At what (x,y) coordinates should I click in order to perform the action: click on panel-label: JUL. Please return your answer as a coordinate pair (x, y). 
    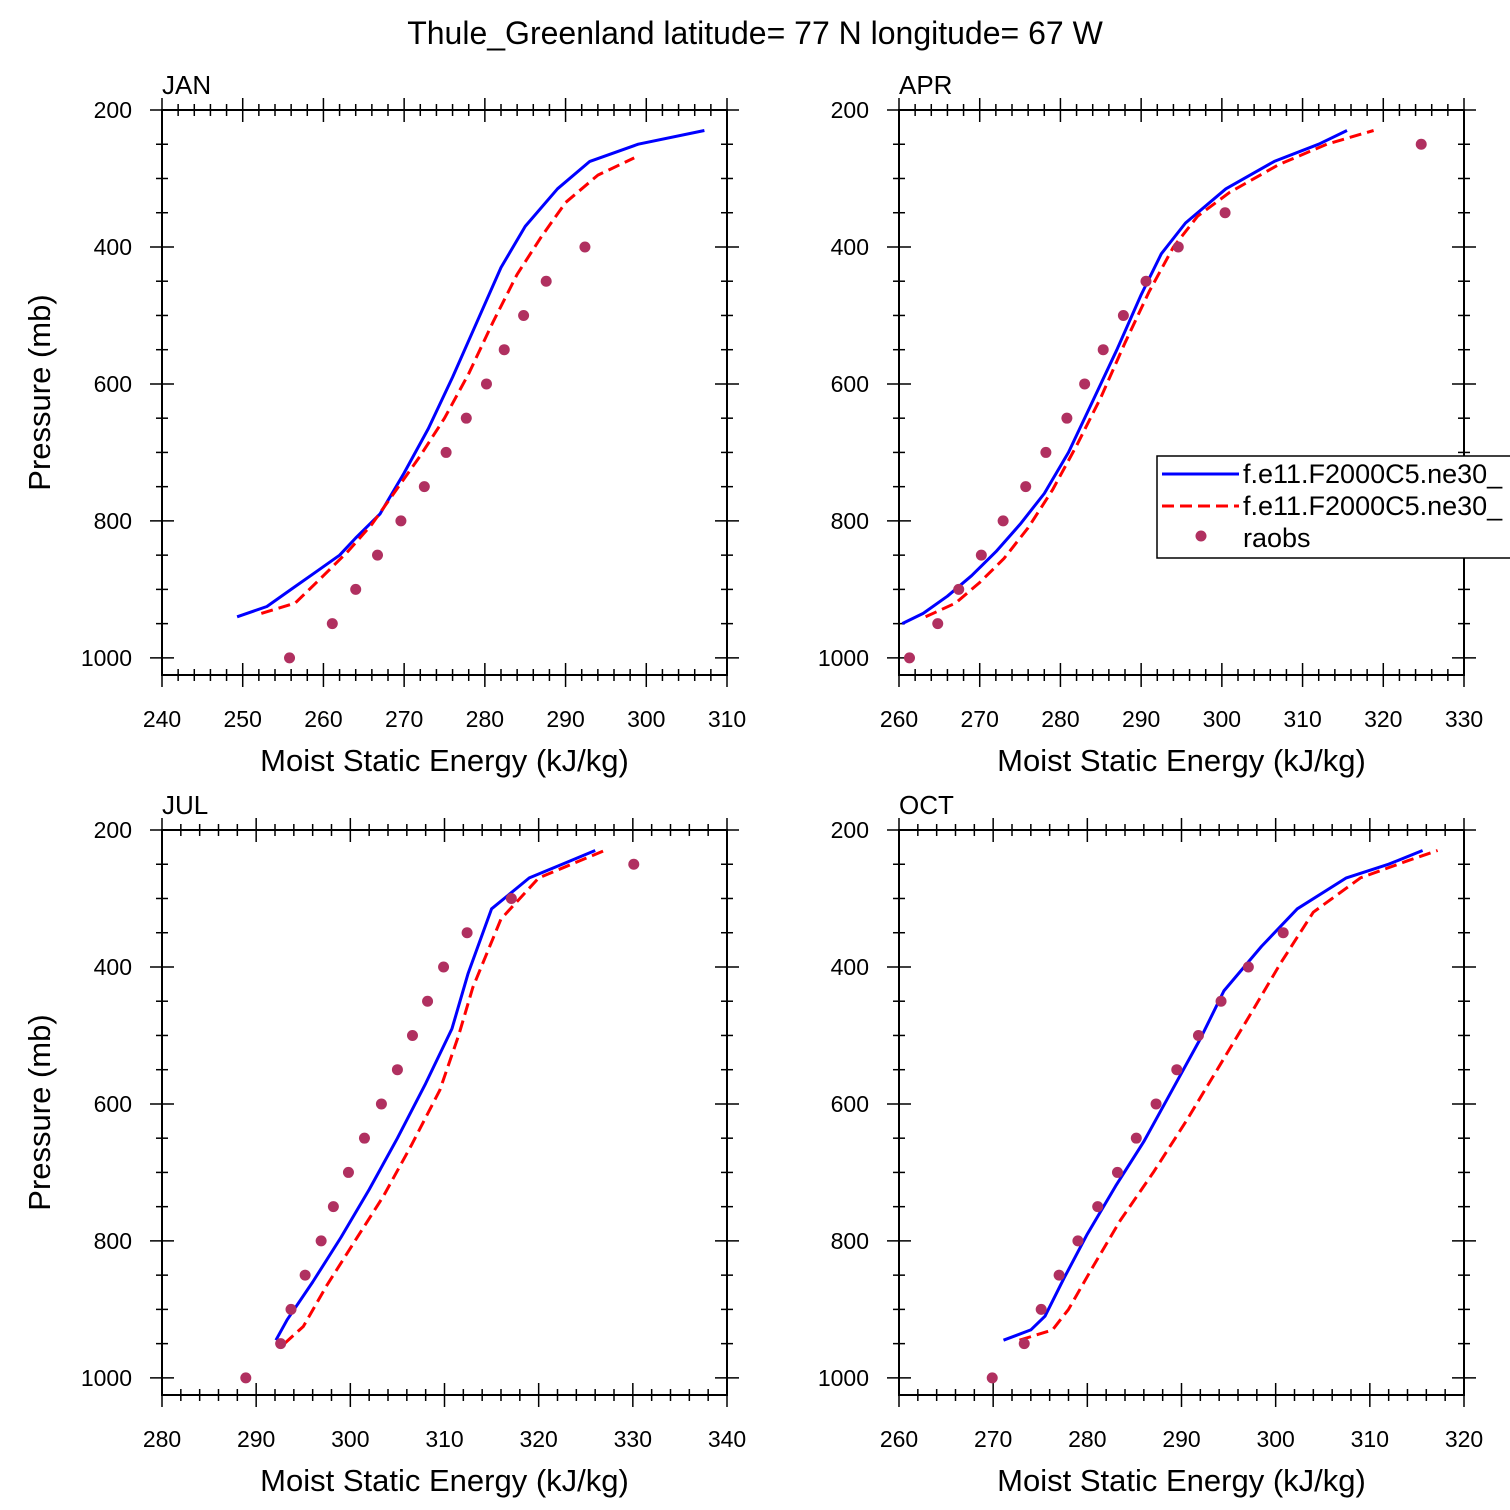
    Looking at the image, I should click on (185, 805).